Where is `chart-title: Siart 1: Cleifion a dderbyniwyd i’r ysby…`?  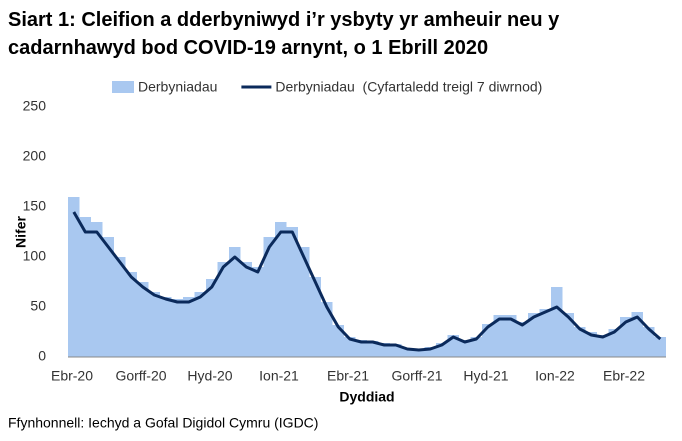
chart-title: Siart 1: Cleifion a dderbyniwyd i’r ysby… is located at coordinates (284, 34).